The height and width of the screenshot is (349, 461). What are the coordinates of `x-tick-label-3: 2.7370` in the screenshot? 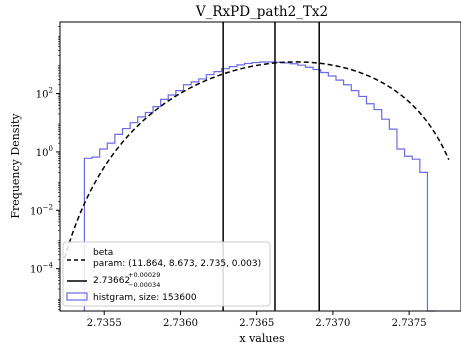 It's located at (332, 323).